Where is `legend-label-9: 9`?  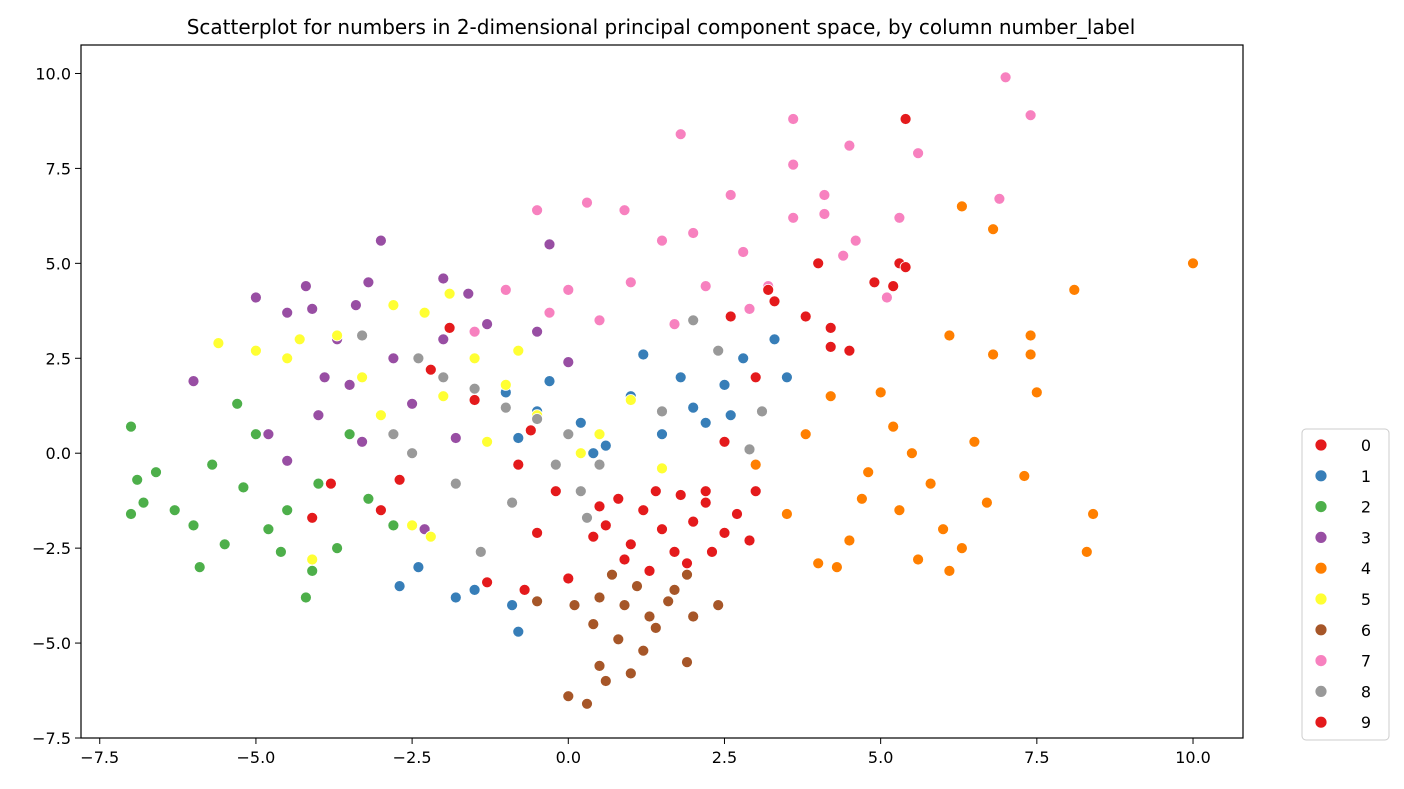 legend-label-9: 9 is located at coordinates (1366, 722).